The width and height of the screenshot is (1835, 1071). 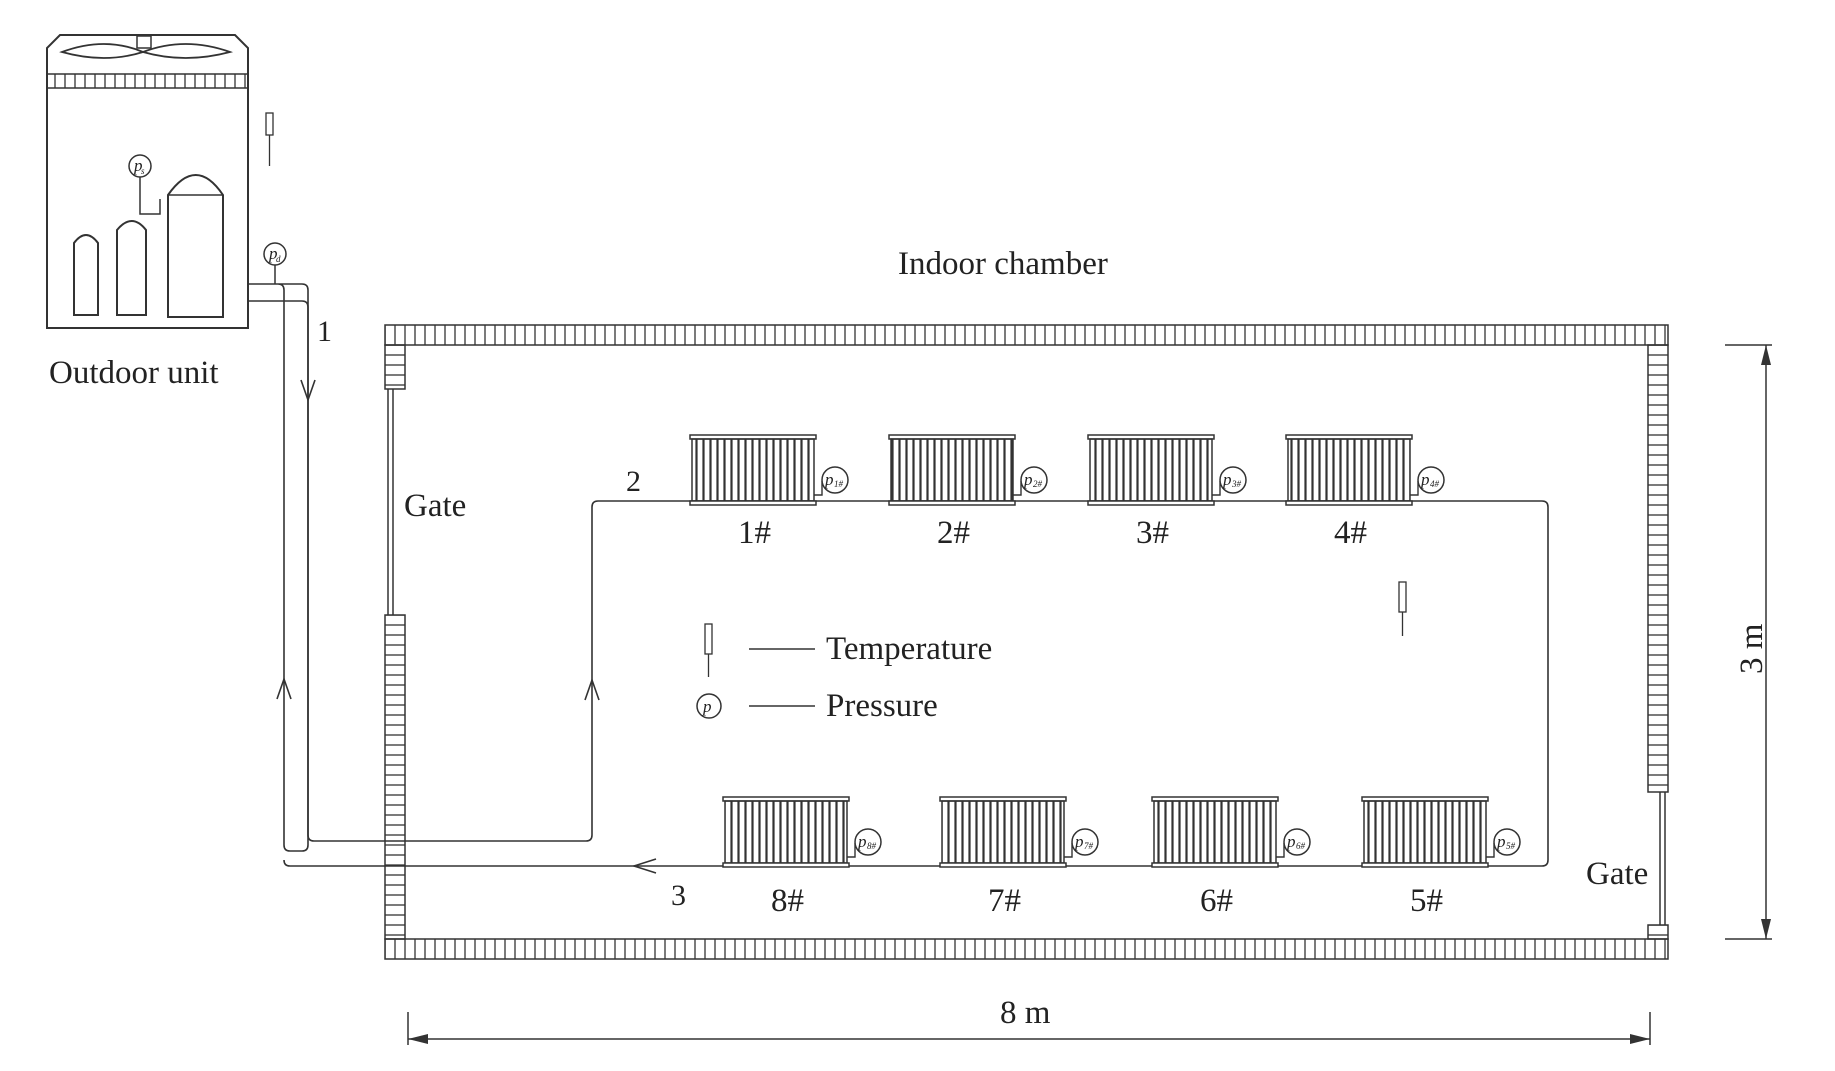 What do you see at coordinates (1402, 608) in the screenshot?
I see `indoor-thermometer-icon` at bounding box center [1402, 608].